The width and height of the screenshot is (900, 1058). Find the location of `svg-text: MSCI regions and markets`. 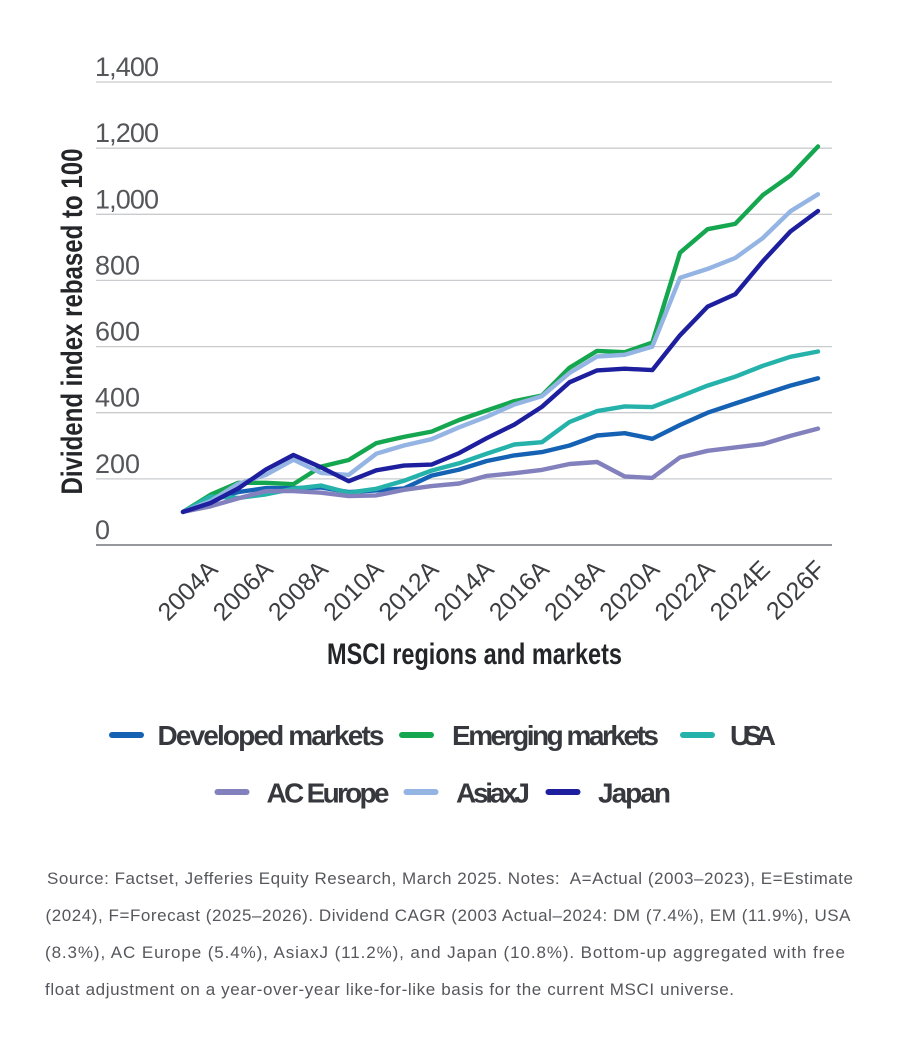

svg-text: MSCI regions and markets is located at coordinates (474, 654).